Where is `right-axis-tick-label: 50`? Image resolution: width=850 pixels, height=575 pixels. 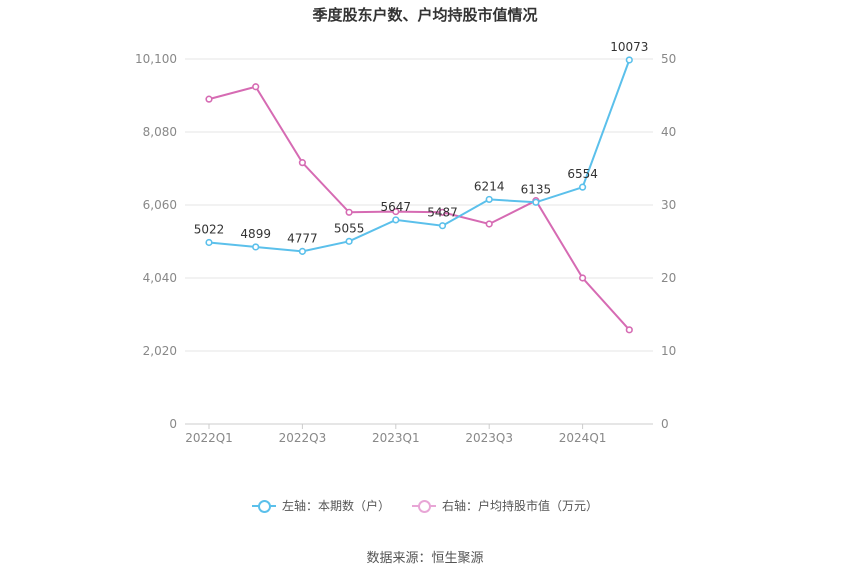 right-axis-tick-label: 50 is located at coordinates (668, 59).